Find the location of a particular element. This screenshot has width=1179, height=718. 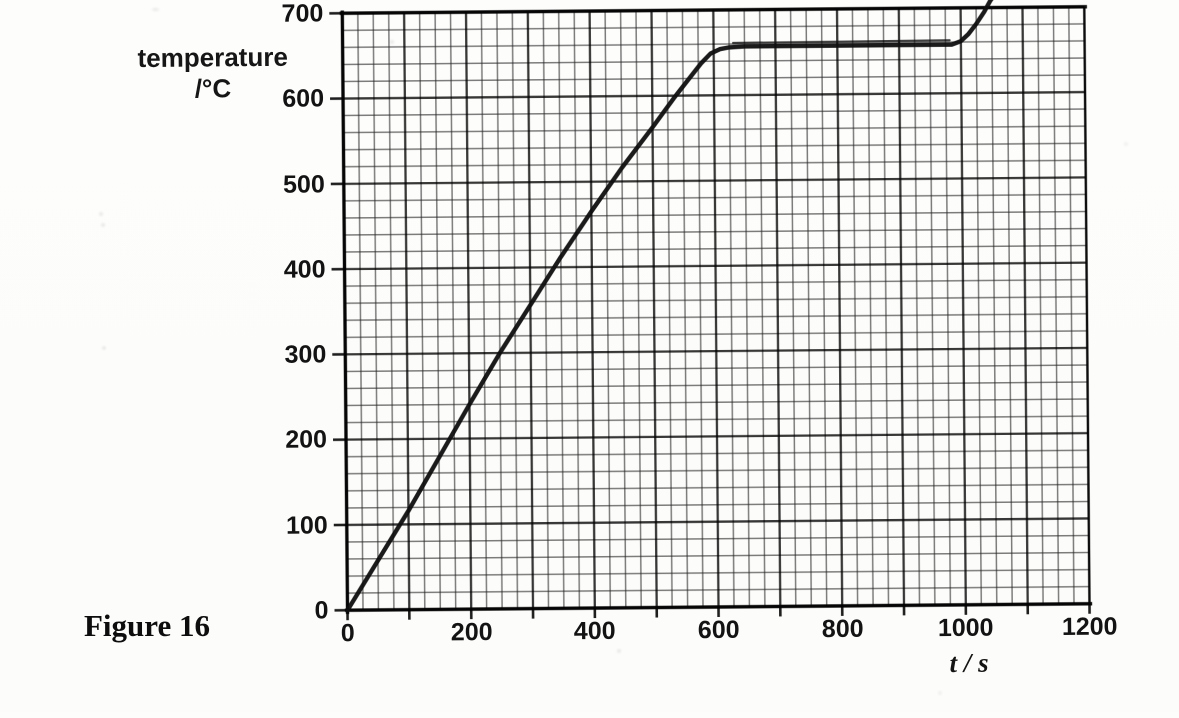

x-tick-label: 800 is located at coordinates (843, 628).